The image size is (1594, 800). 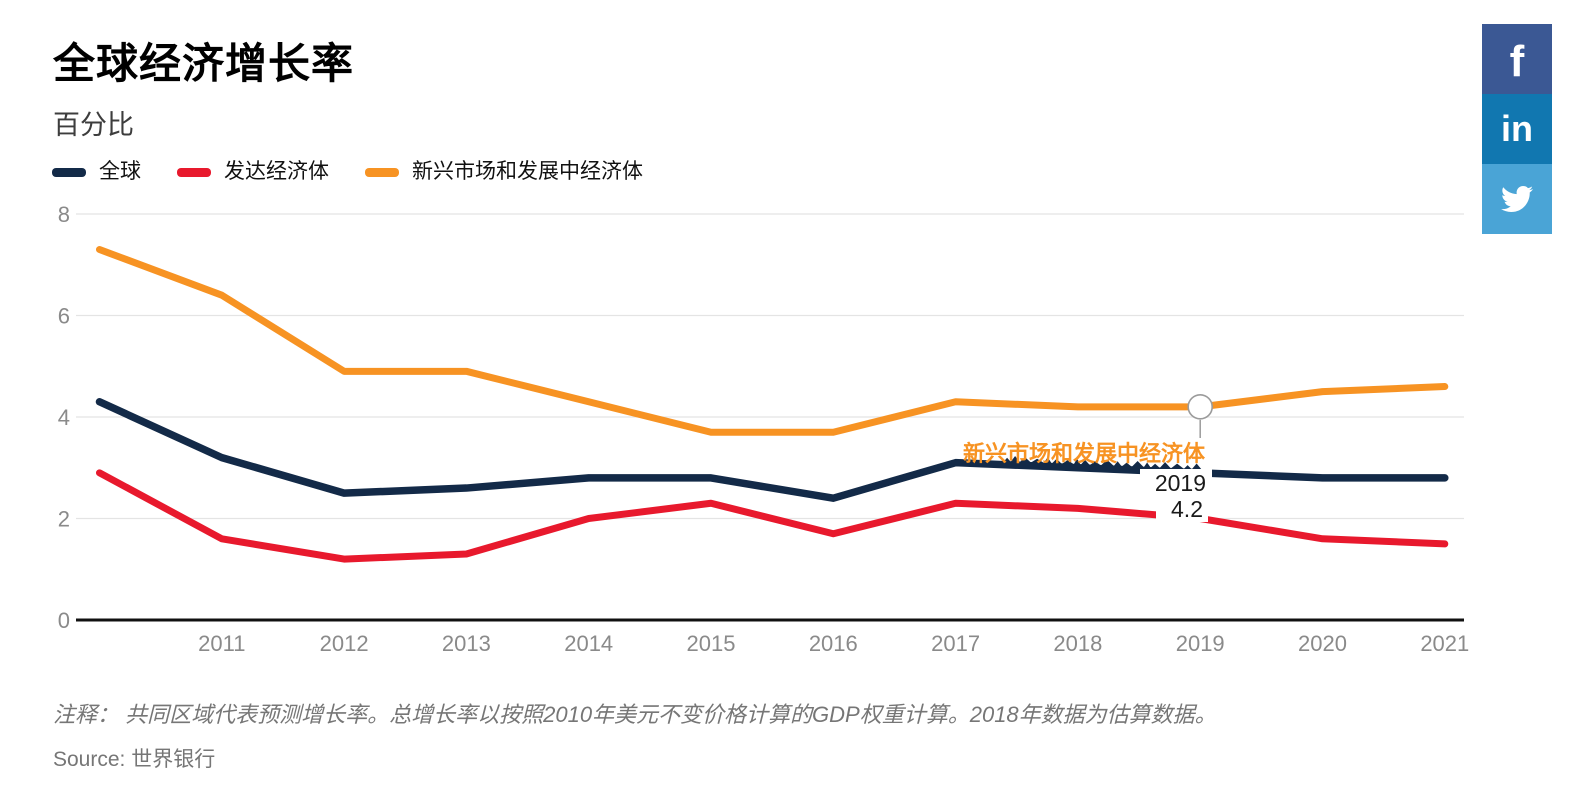 I want to click on y-tick-label-8: 8, so click(x=64, y=214).